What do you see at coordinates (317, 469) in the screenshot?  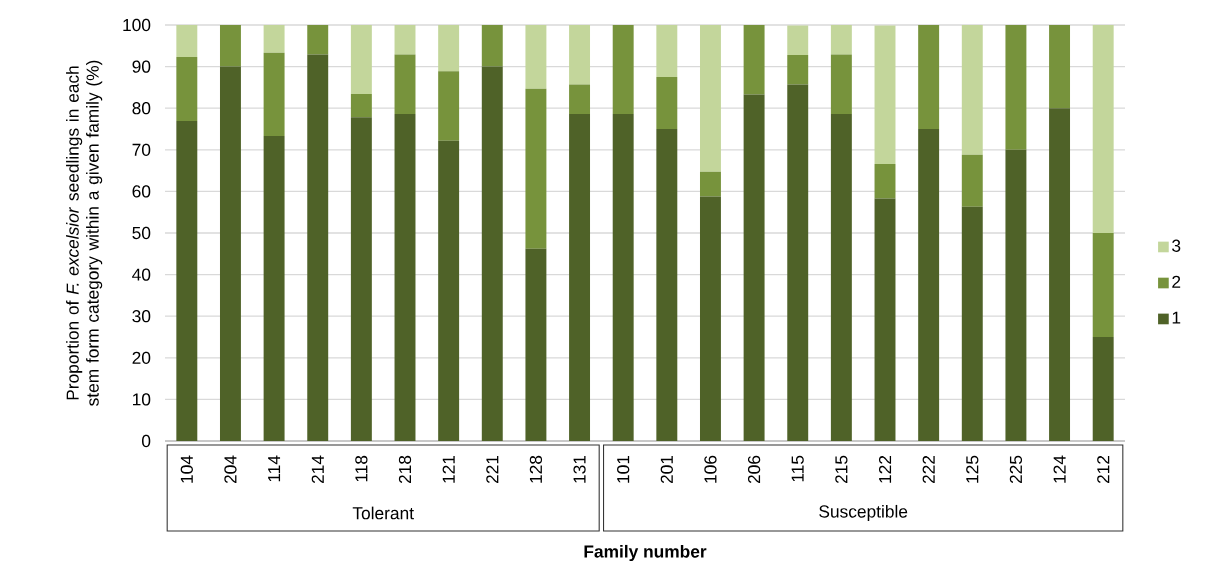 I see `x-tick-label: 214` at bounding box center [317, 469].